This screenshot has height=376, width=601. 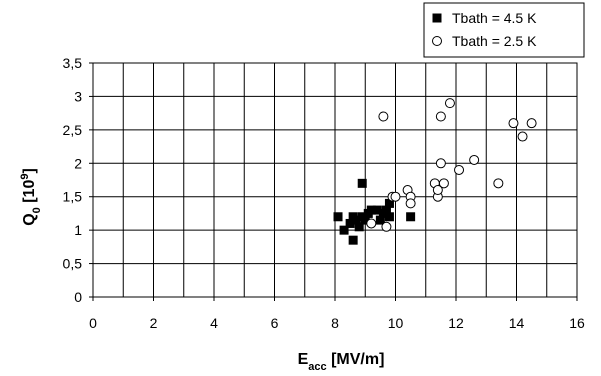 I want to click on legend-box, so click(x=504, y=30).